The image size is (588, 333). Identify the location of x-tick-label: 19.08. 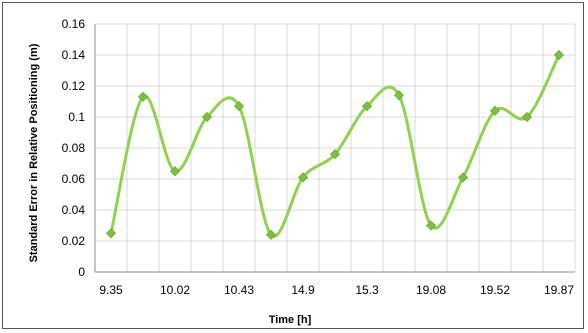
(431, 290).